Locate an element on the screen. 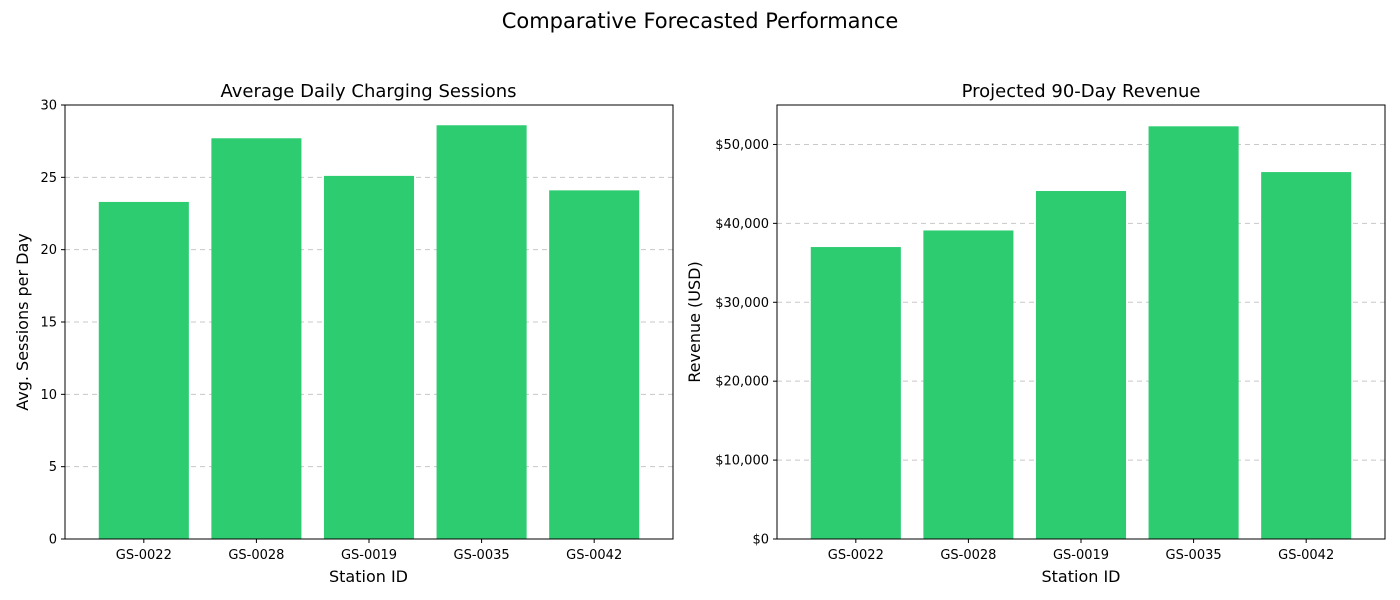  y-tick-label: 5 is located at coordinates (53, 467).